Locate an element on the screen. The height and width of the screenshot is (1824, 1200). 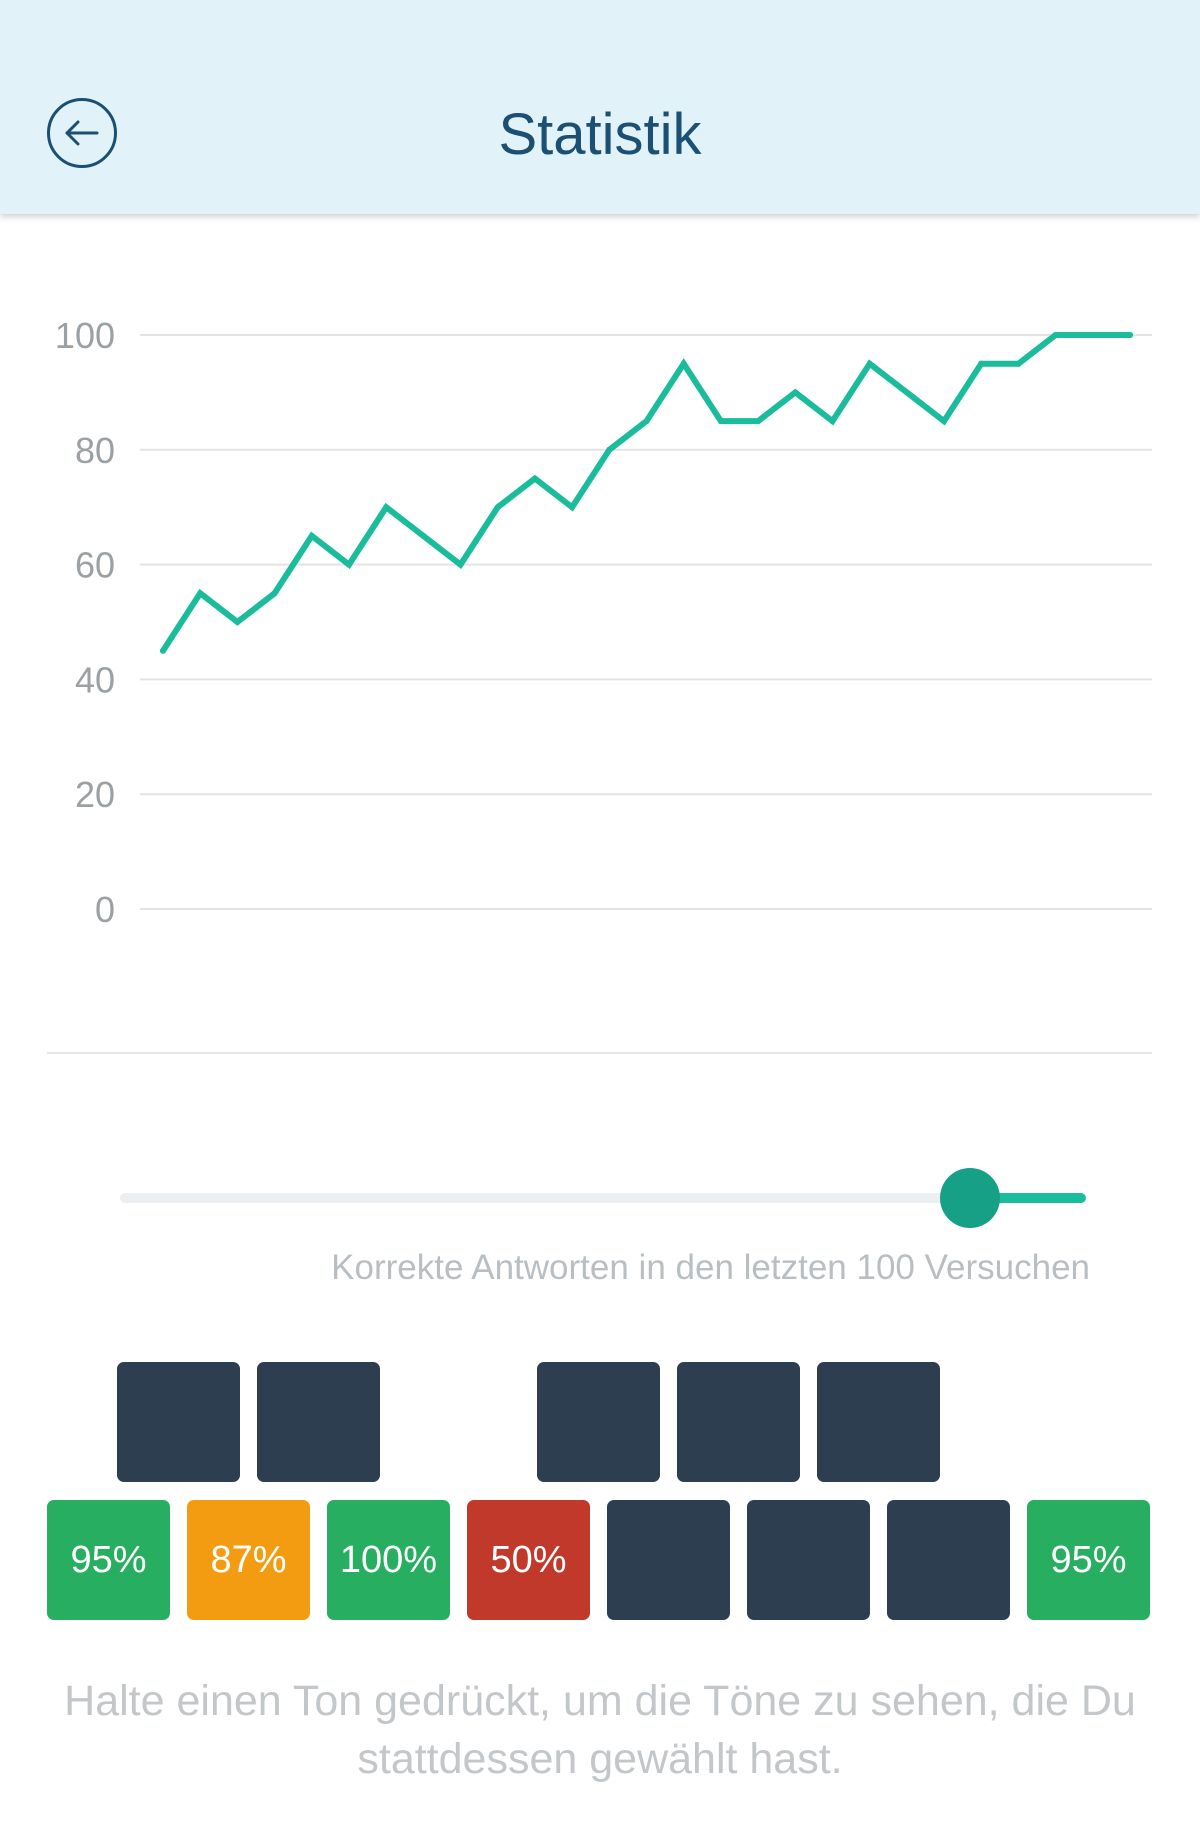
history-slider is located at coordinates (603, 1198).